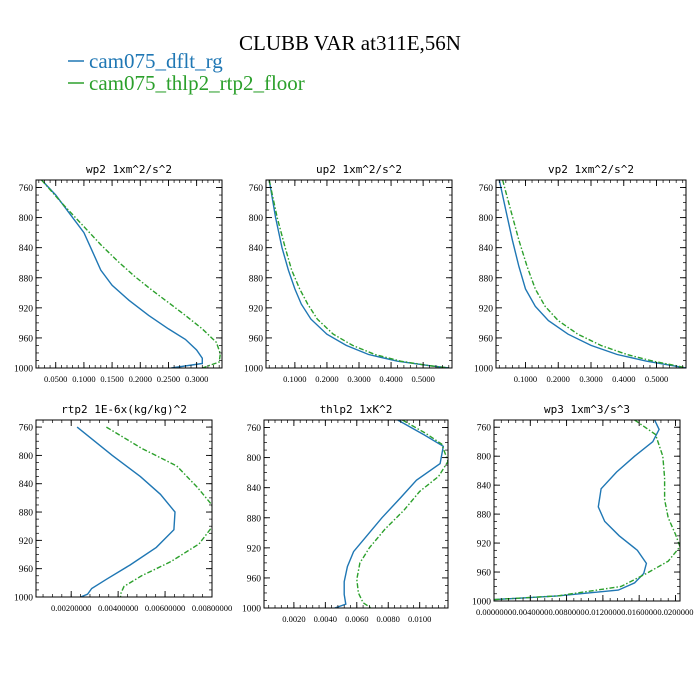 The height and width of the screenshot is (700, 700). I want to click on panel-title: wp3 1xm^3/s^3, so click(587, 409).